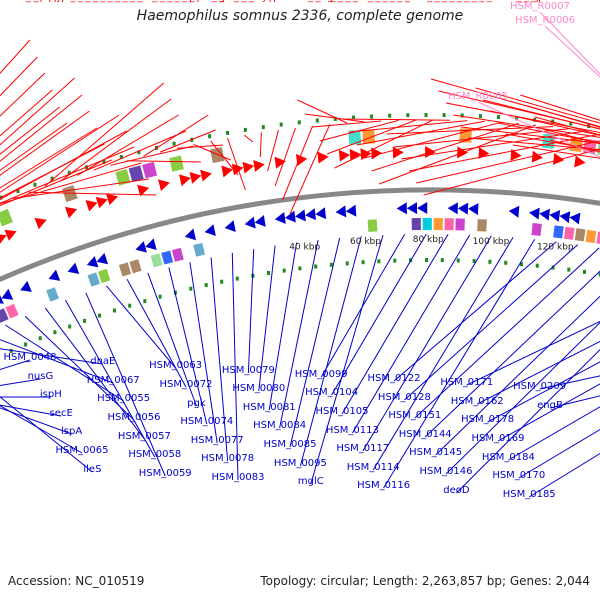 This screenshot has height=600, width=600. What do you see at coordinates (356, 1) in the screenshot?
I see `forward-gene-label: HSM_0136` at bounding box center [356, 1].